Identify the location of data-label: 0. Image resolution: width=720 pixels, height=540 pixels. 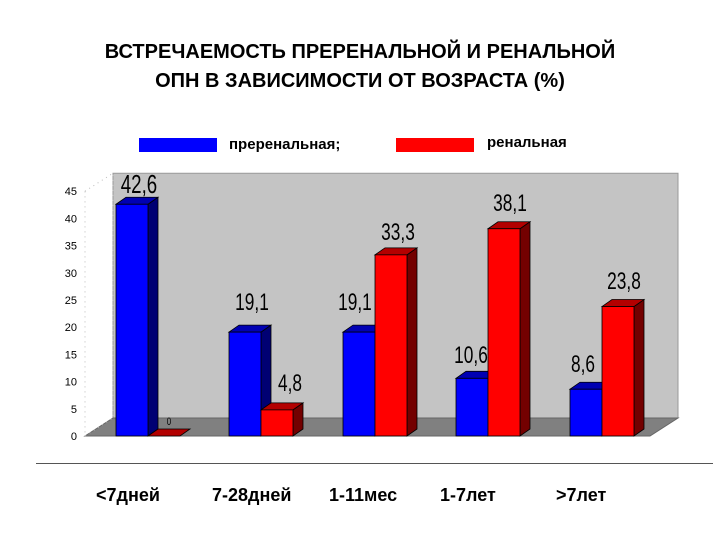
(169, 422).